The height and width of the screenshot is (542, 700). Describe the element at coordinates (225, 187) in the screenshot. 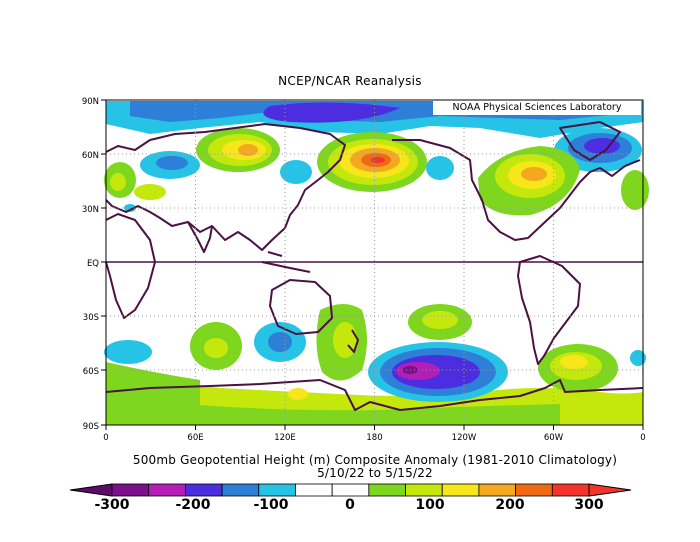

I see `eurasia-coast` at that location.